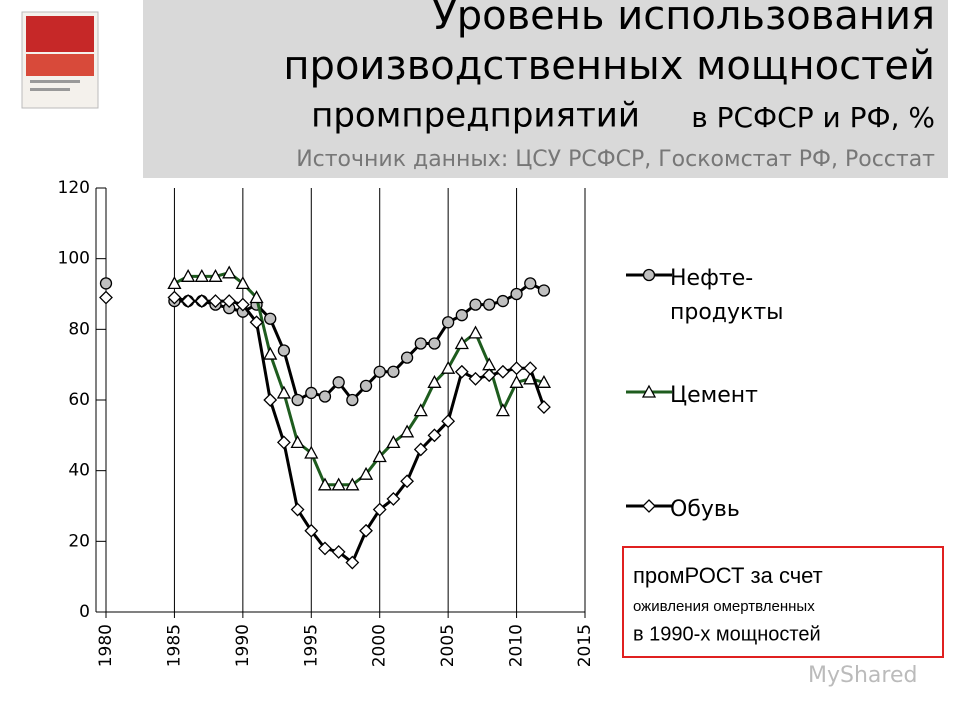 Image resolution: width=960 pixels, height=720 pixels. What do you see at coordinates (79, 400) in the screenshot?
I see `y-tick-label: 60` at bounding box center [79, 400].